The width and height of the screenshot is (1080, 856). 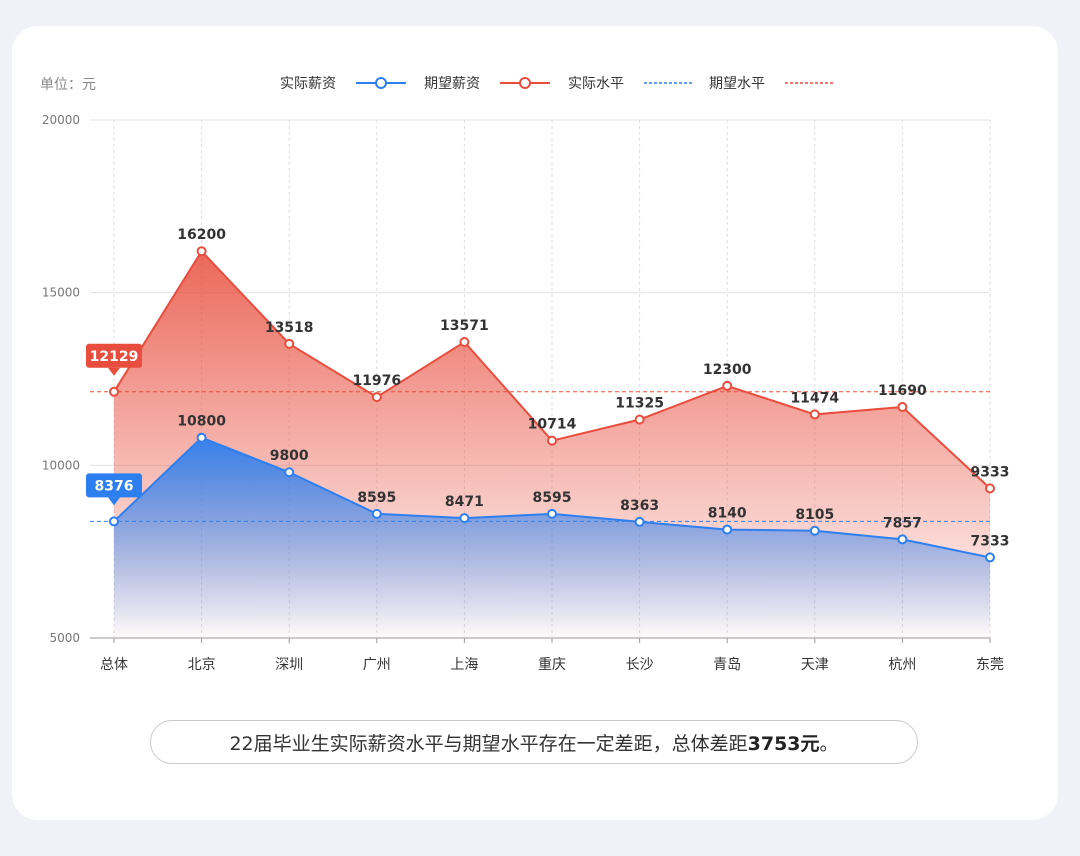 What do you see at coordinates (990, 541) in the screenshot?
I see `actual-data-label: 7333` at bounding box center [990, 541].